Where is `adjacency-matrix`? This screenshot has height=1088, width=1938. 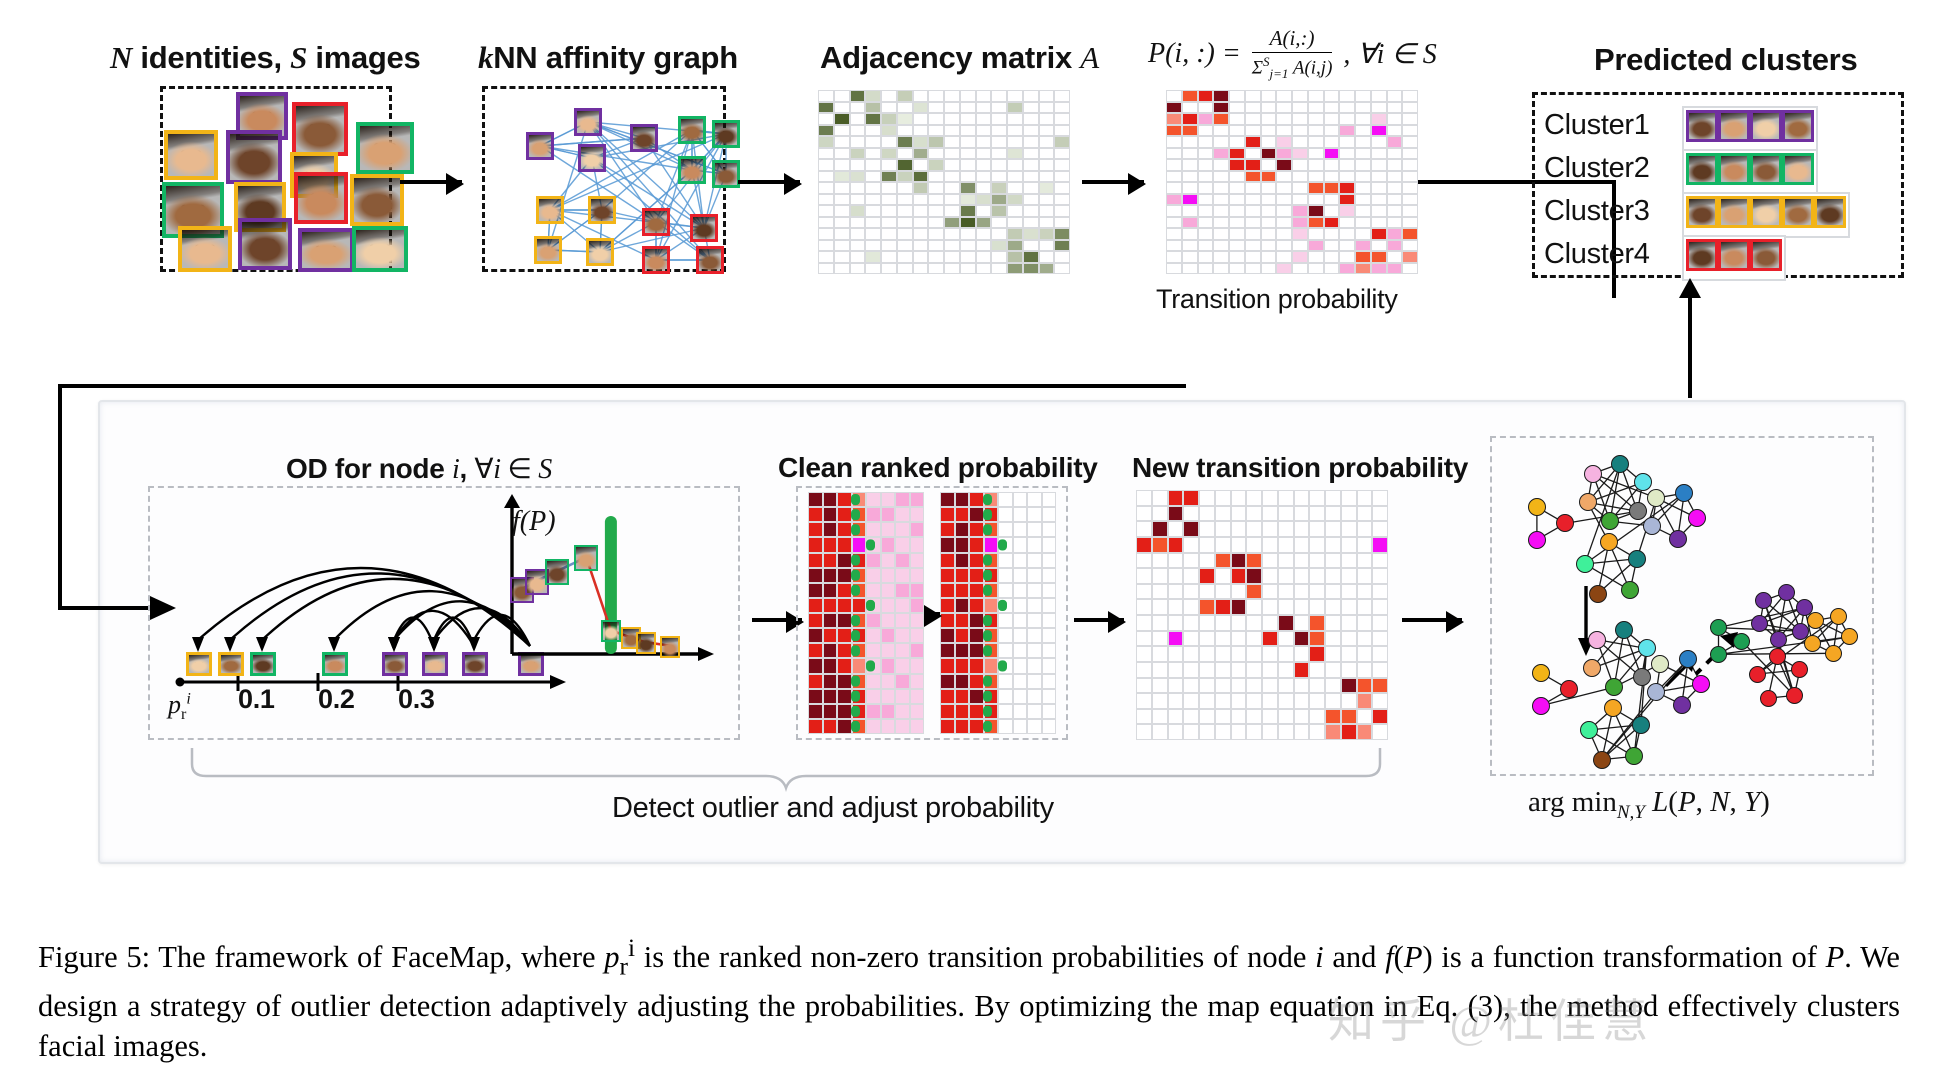
adjacency-matrix is located at coordinates (944, 182).